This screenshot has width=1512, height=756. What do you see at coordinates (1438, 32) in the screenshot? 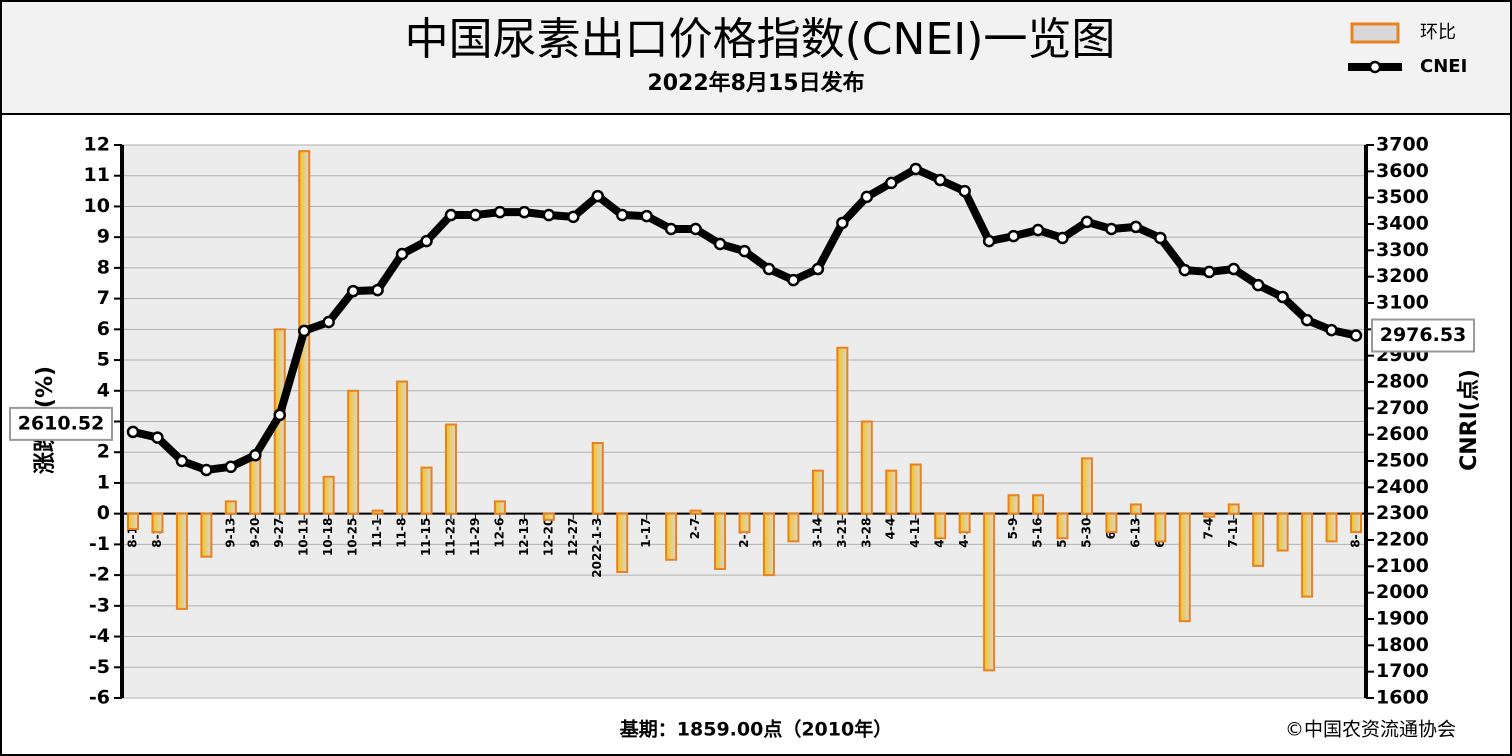
I see `legend-label: 环比` at bounding box center [1438, 32].